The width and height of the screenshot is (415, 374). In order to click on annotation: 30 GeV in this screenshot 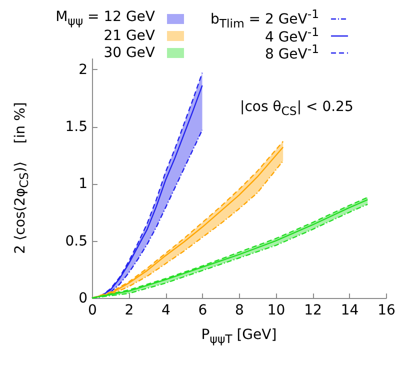, I will do `click(129, 52)`.